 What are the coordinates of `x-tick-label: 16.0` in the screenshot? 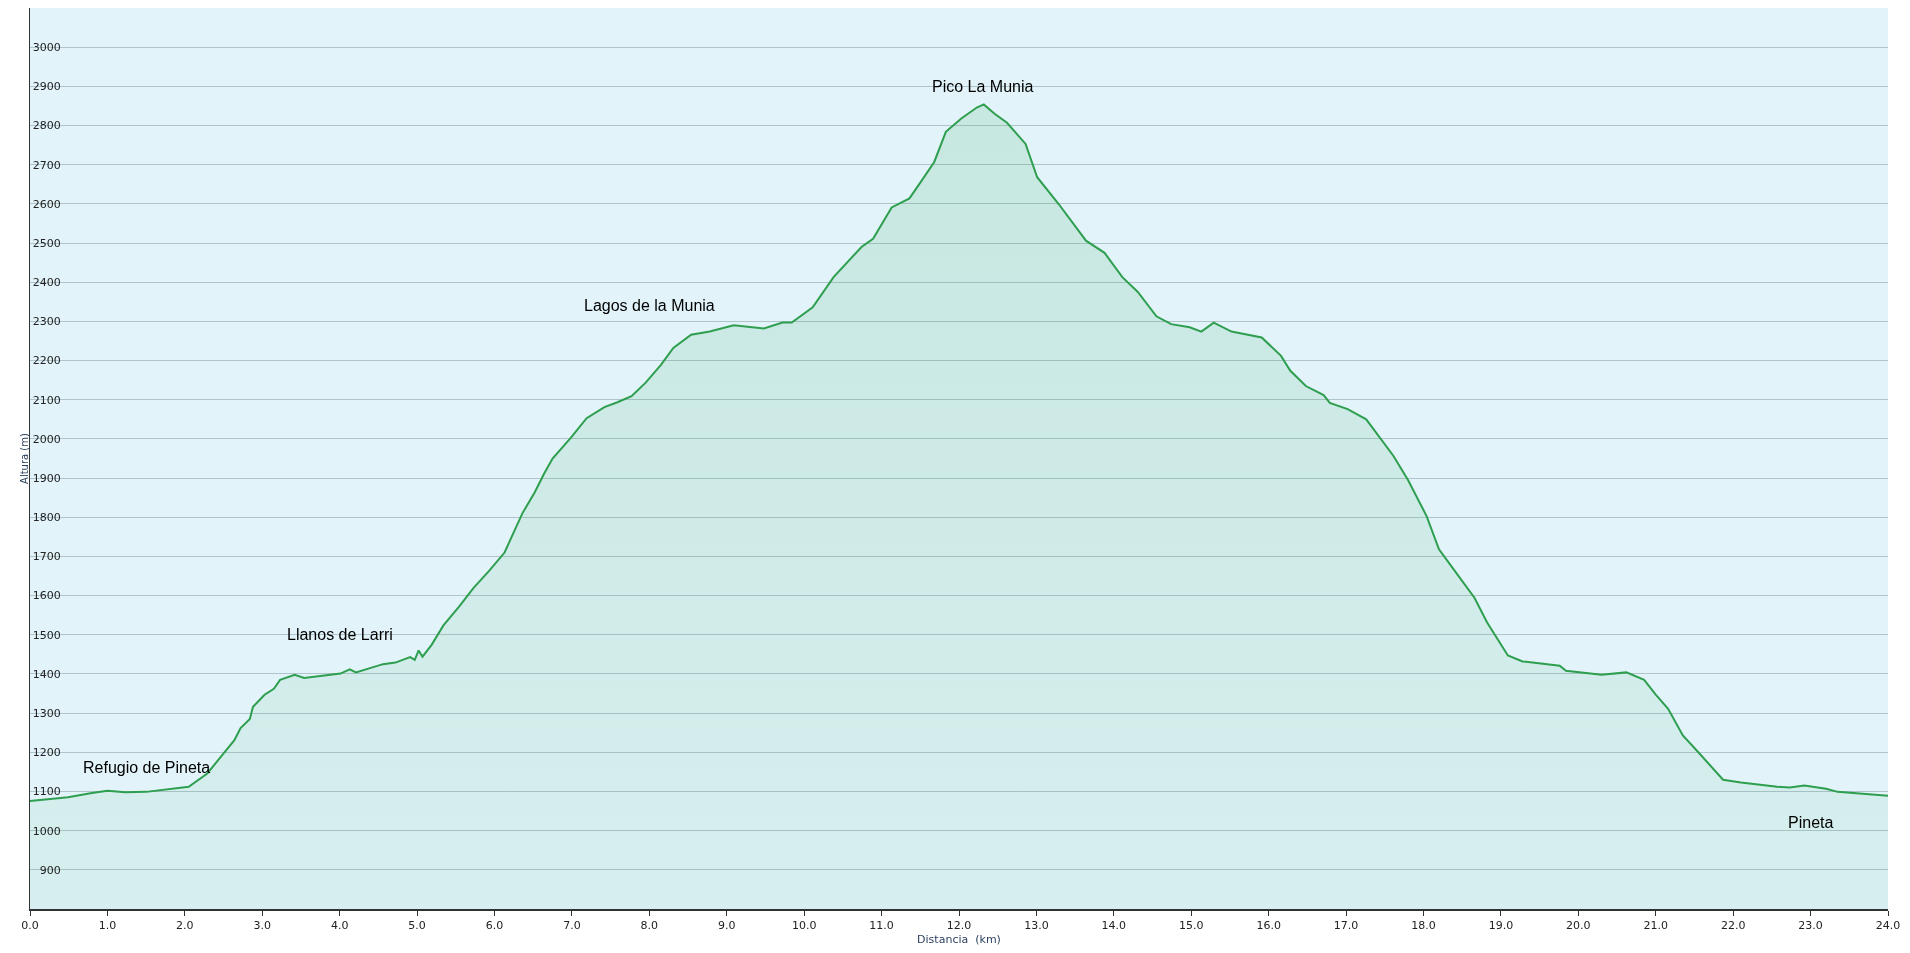 It's located at (1268, 926).